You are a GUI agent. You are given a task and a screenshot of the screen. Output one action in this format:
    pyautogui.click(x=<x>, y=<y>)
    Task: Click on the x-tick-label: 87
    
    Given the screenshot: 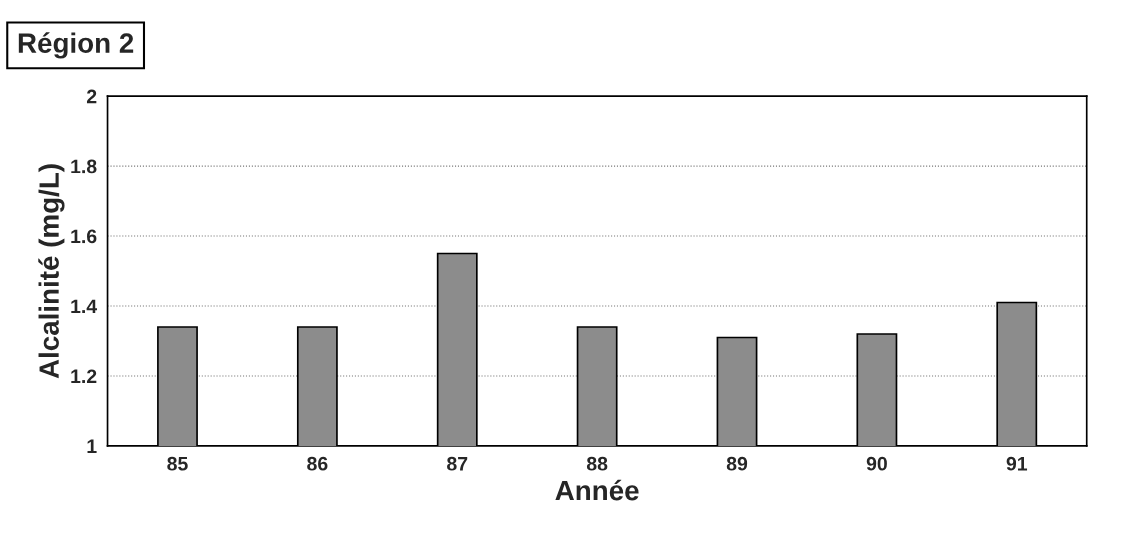 What is the action you would take?
    pyautogui.click(x=457, y=463)
    